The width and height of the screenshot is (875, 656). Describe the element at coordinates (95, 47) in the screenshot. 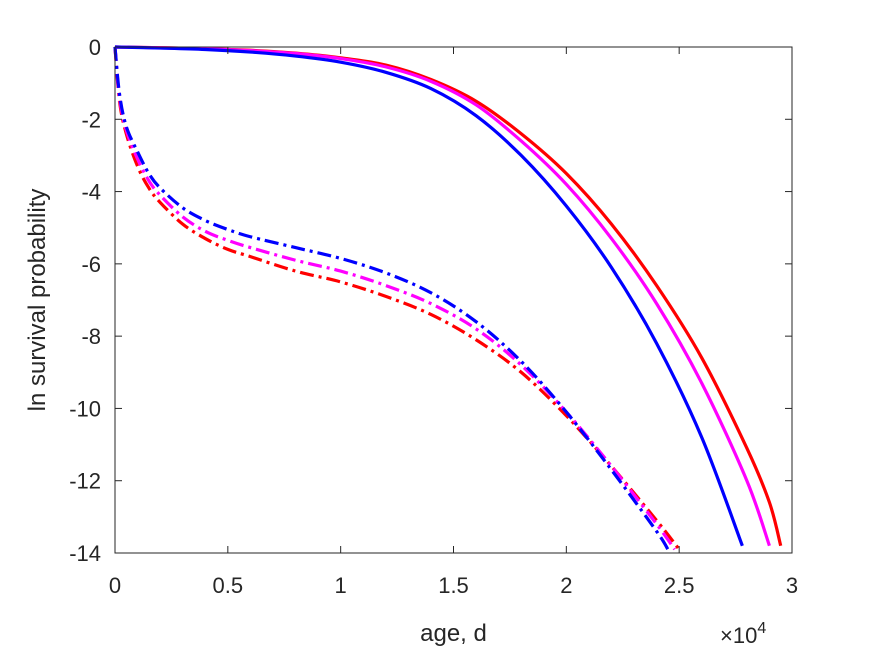

I see `y-tick-label: 0` at that location.